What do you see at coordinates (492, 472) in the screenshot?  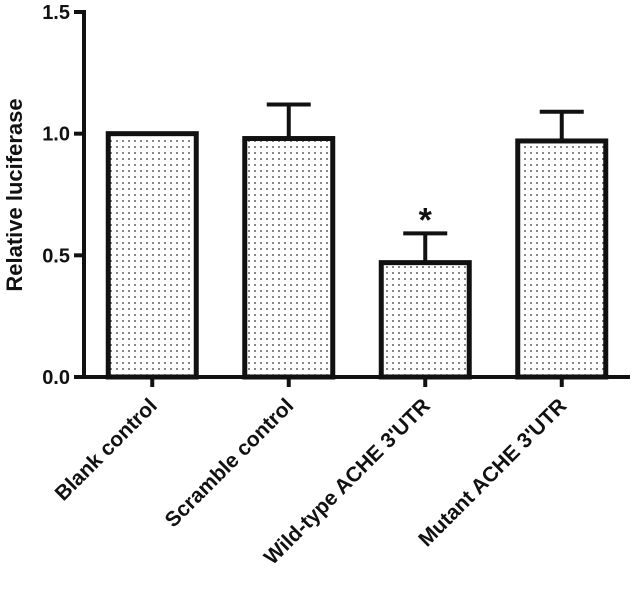 I see `x-tick-label: Mutant ACHE 3'UTR` at bounding box center [492, 472].